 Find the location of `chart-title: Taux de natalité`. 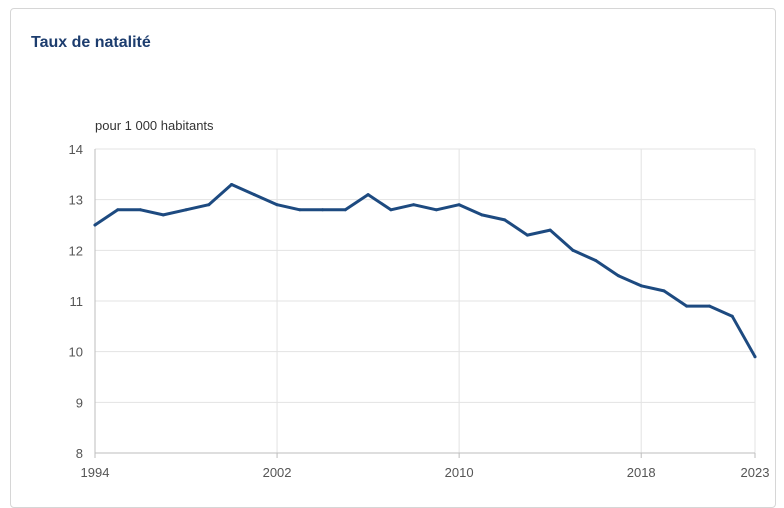

chart-title: Taux de natalité is located at coordinates (91, 42).